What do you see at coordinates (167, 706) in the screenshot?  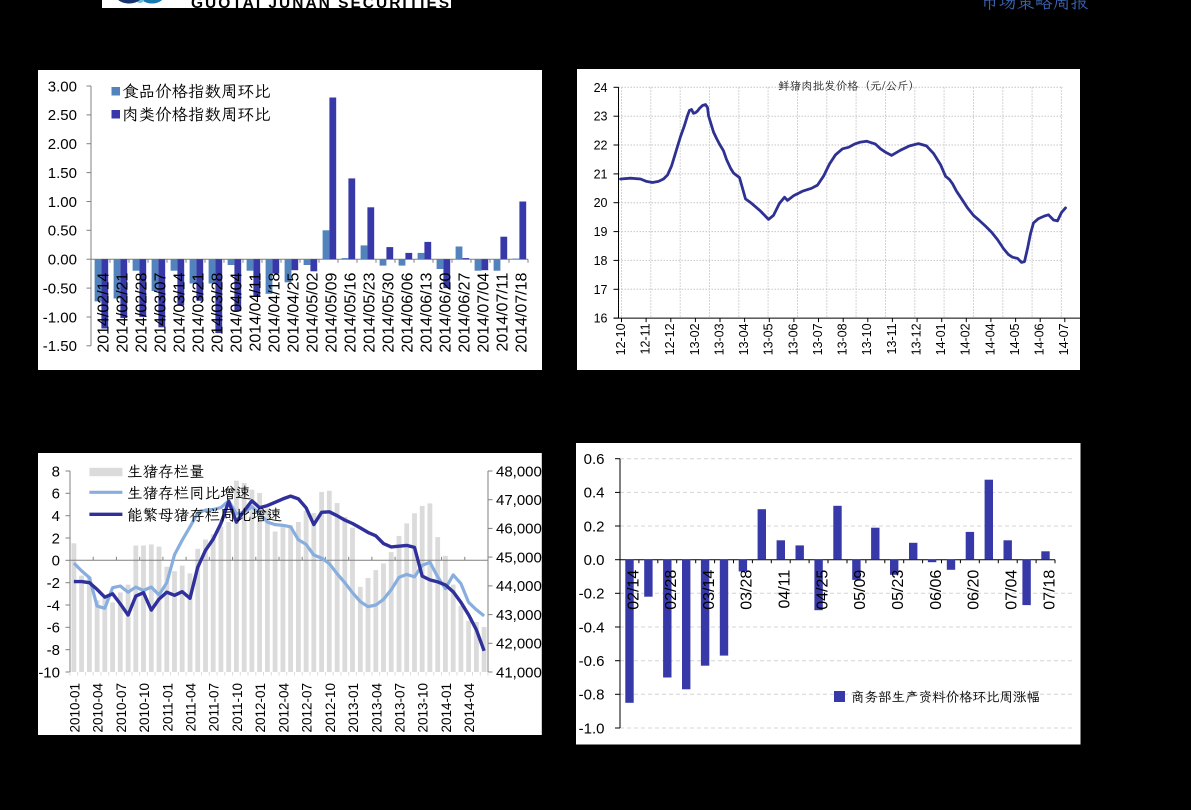 I see `svg-text: 2011-01` at bounding box center [167, 706].